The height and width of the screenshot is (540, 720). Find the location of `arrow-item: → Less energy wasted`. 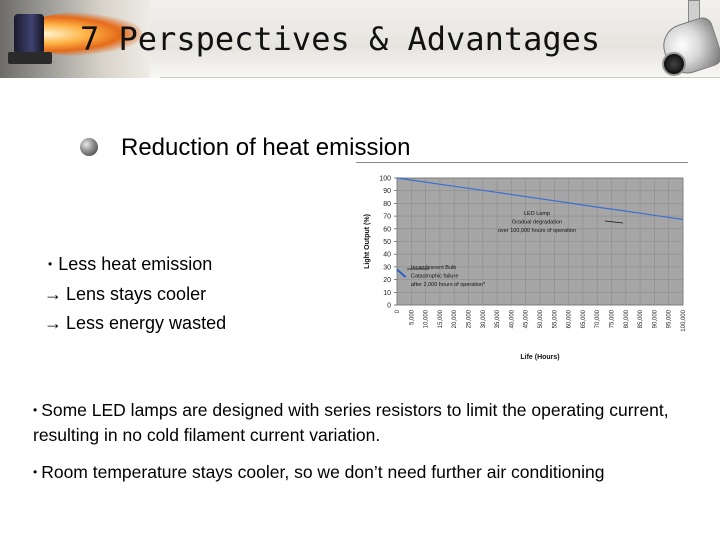

arrow-item: → Less energy wasted is located at coordinates (135, 323).